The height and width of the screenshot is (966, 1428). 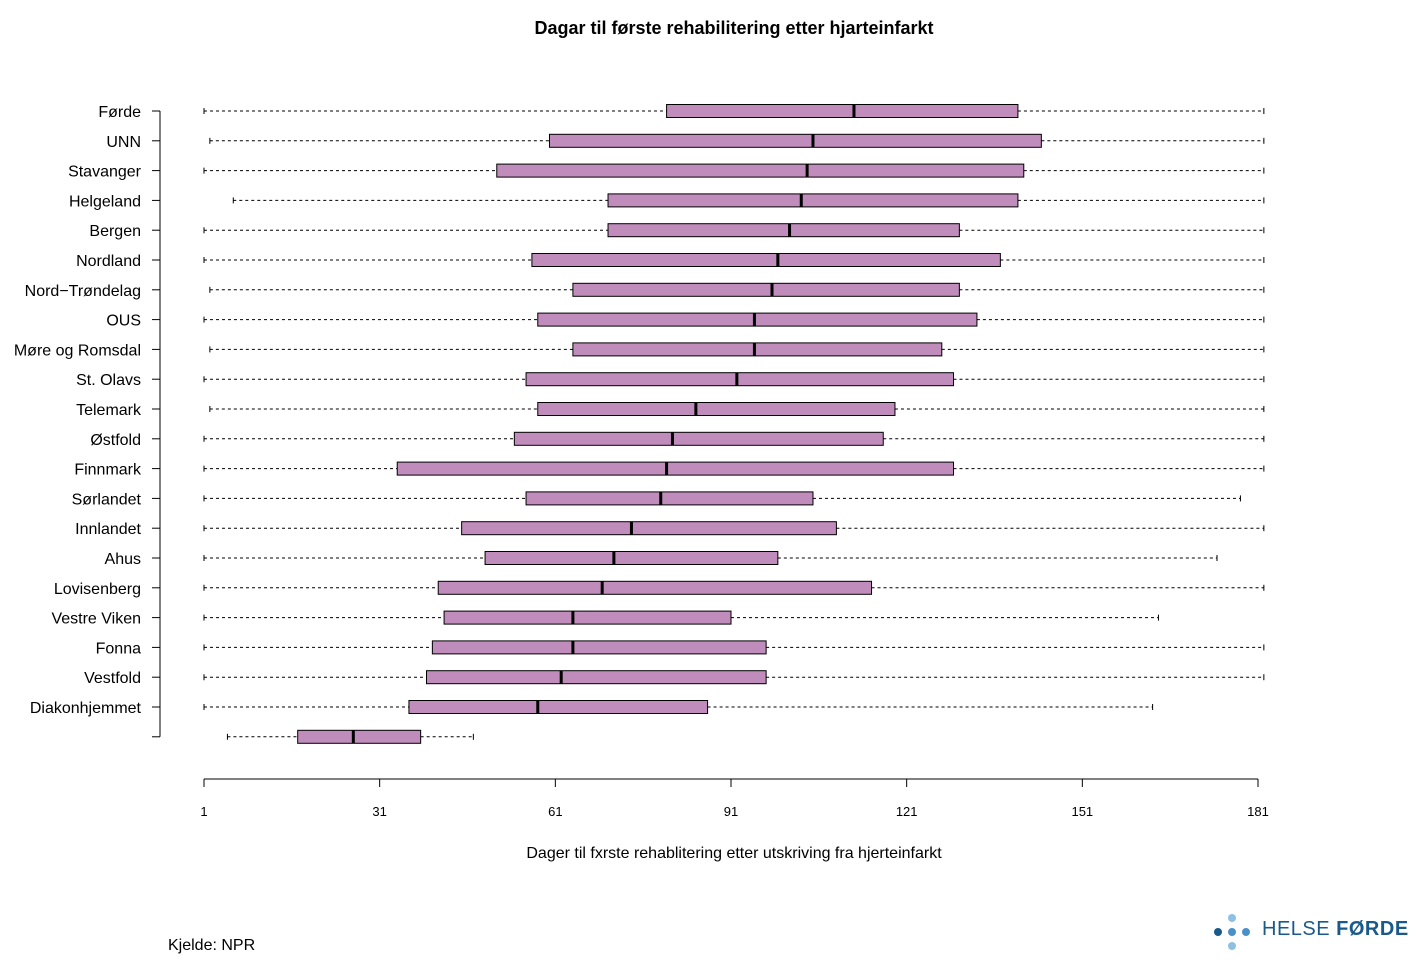 I want to click on x-tick-label: 31, so click(x=379, y=811).